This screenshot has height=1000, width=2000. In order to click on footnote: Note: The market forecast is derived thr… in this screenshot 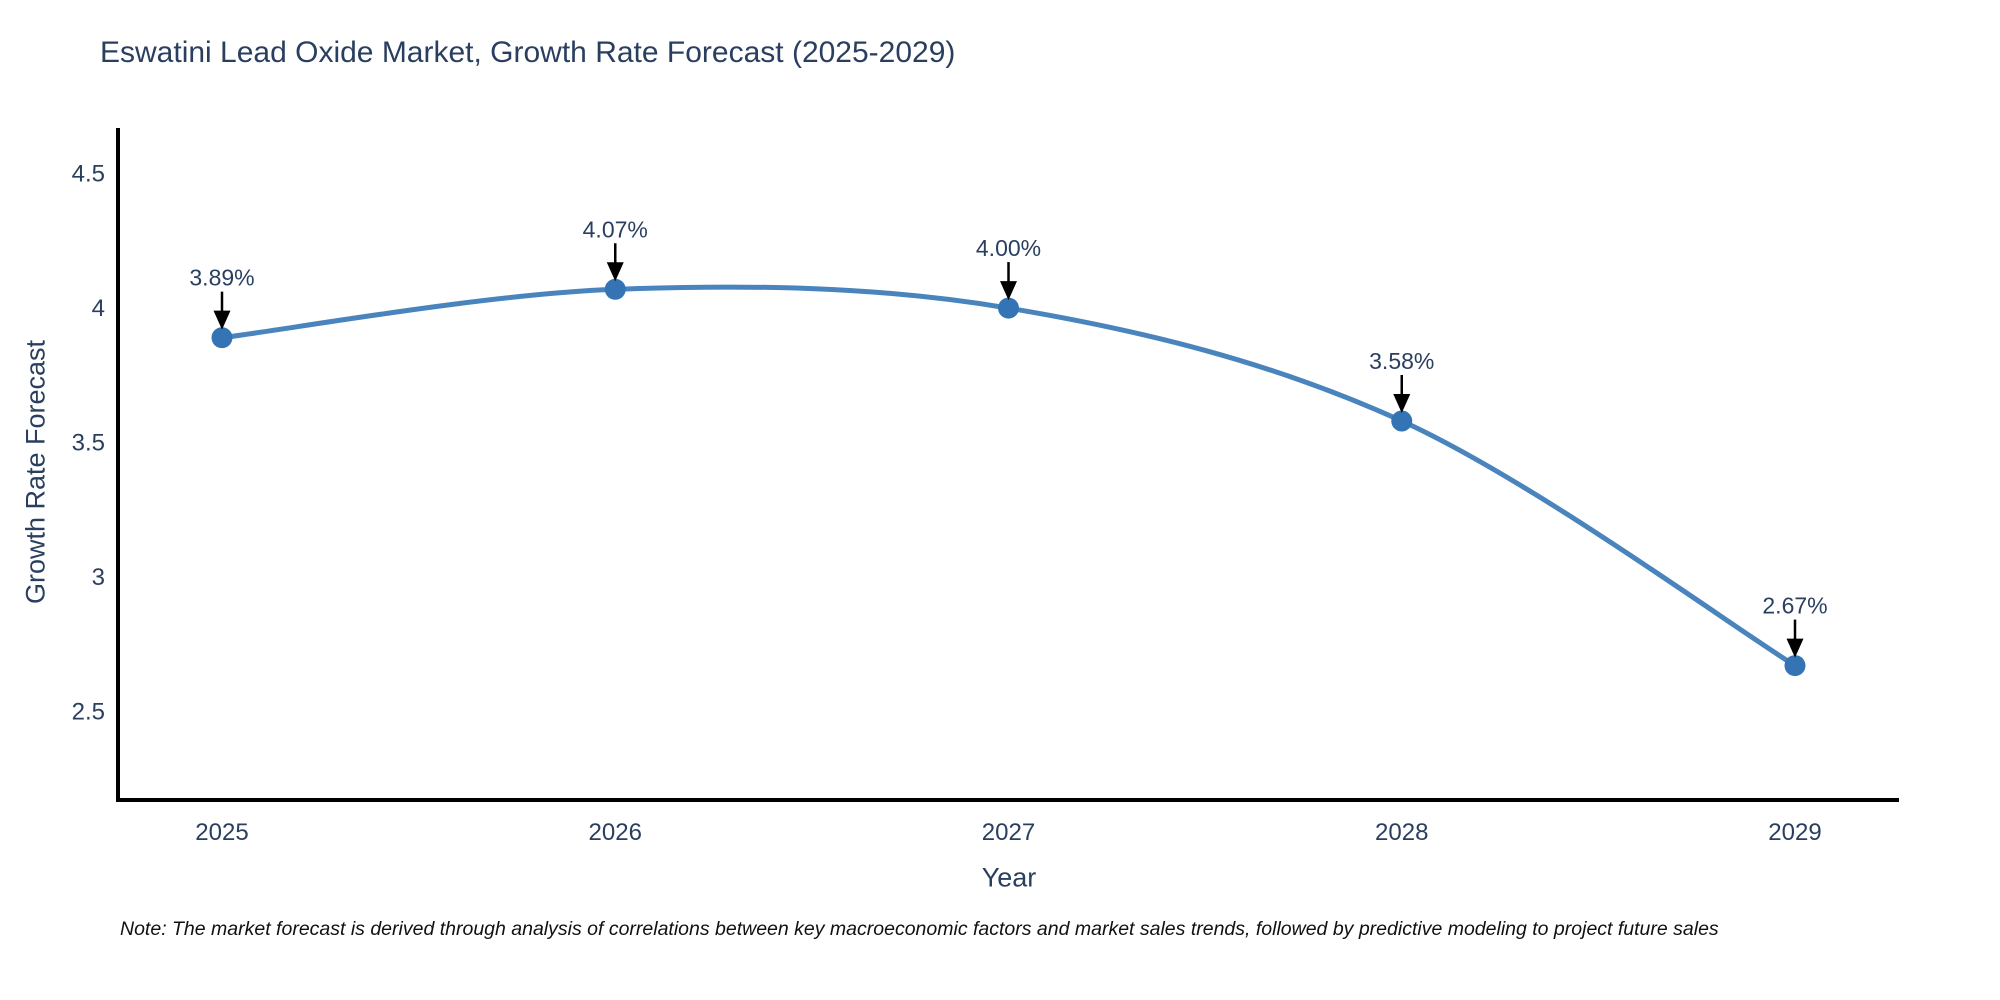, I will do `click(919, 929)`.